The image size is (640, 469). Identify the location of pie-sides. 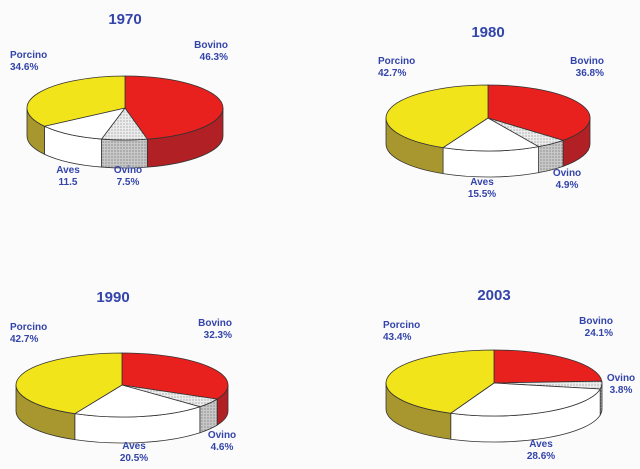
(125, 138).